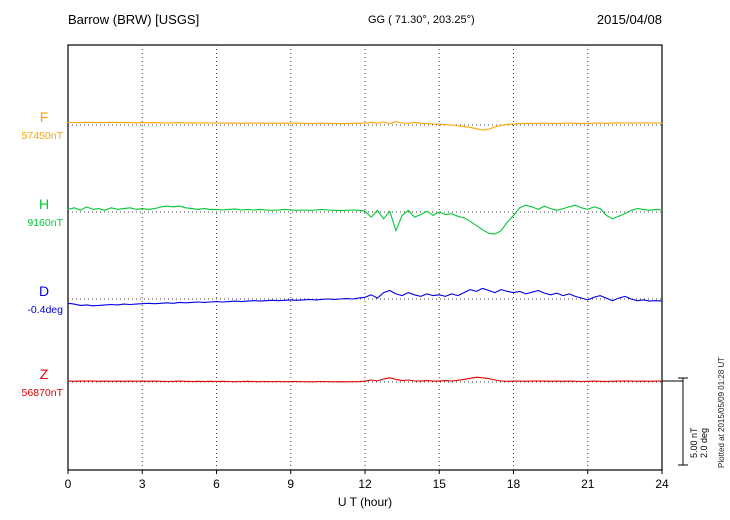 The height and width of the screenshot is (520, 730). I want to click on station-title: Barrow (BRW) [USGS], so click(133, 19).